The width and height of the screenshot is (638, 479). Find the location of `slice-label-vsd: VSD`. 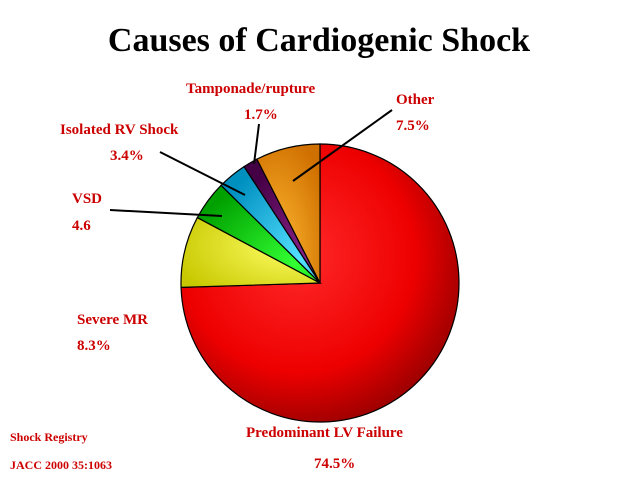

slice-label-vsd: VSD is located at coordinates (87, 199).